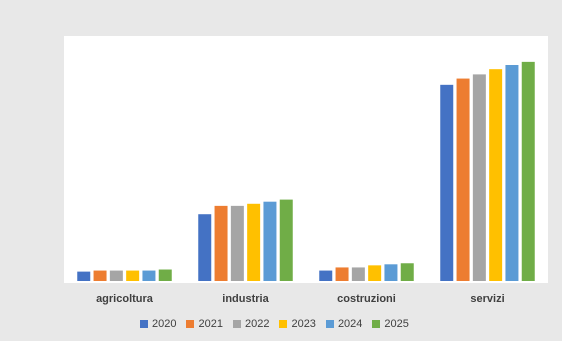  Describe the element at coordinates (245, 299) in the screenshot. I see `category-label-industria: industria` at that location.